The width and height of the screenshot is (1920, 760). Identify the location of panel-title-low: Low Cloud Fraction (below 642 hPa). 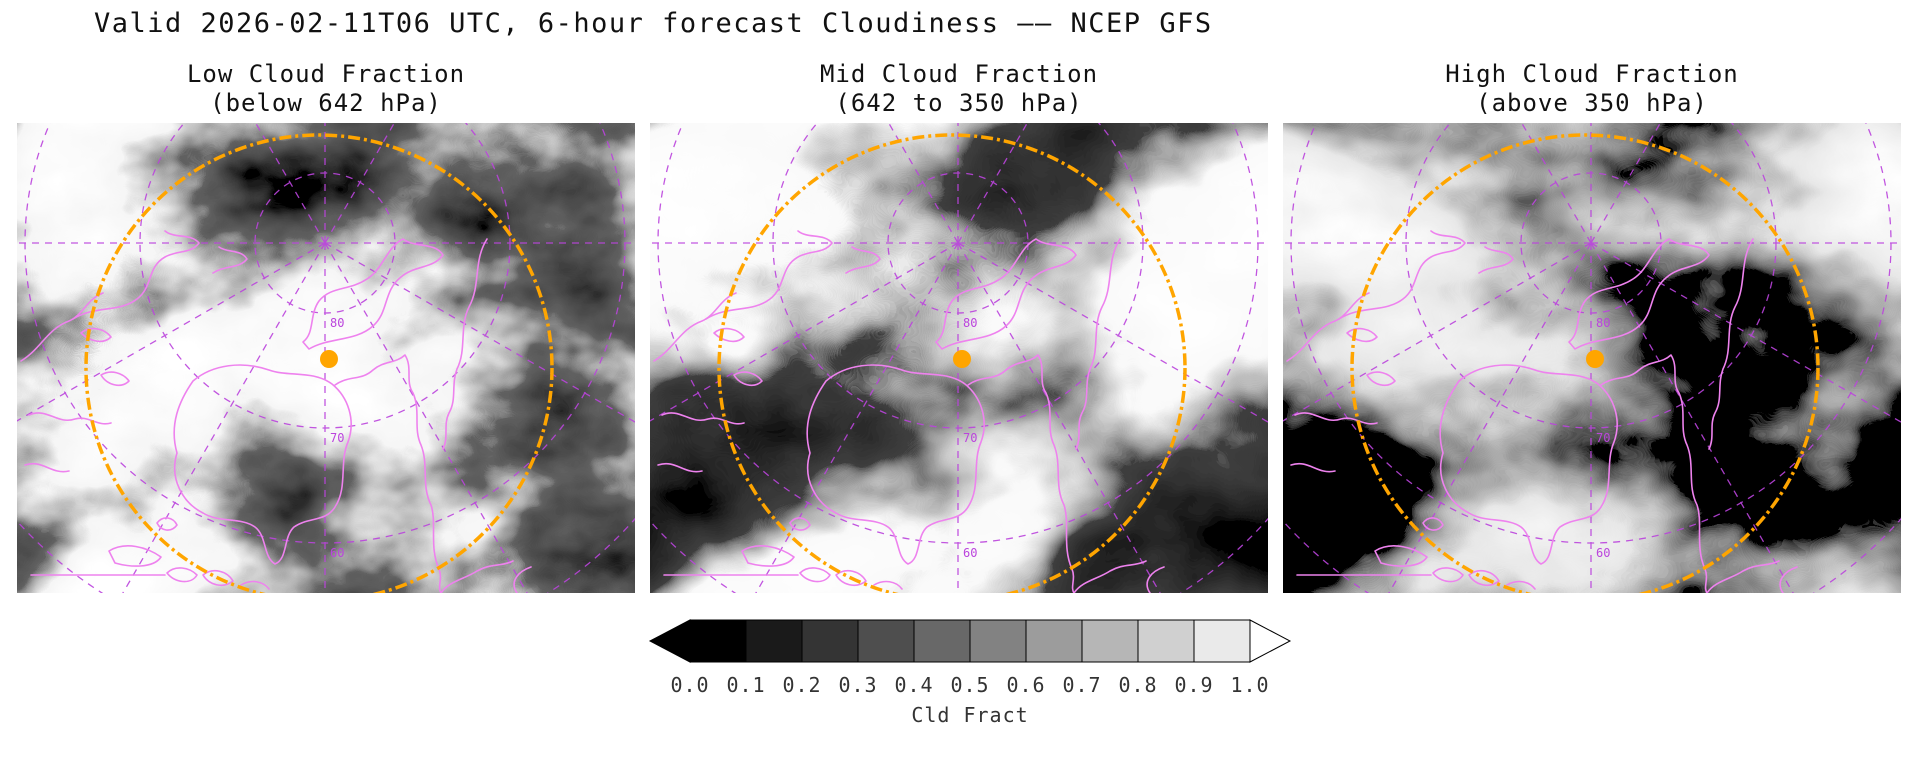
(326, 89).